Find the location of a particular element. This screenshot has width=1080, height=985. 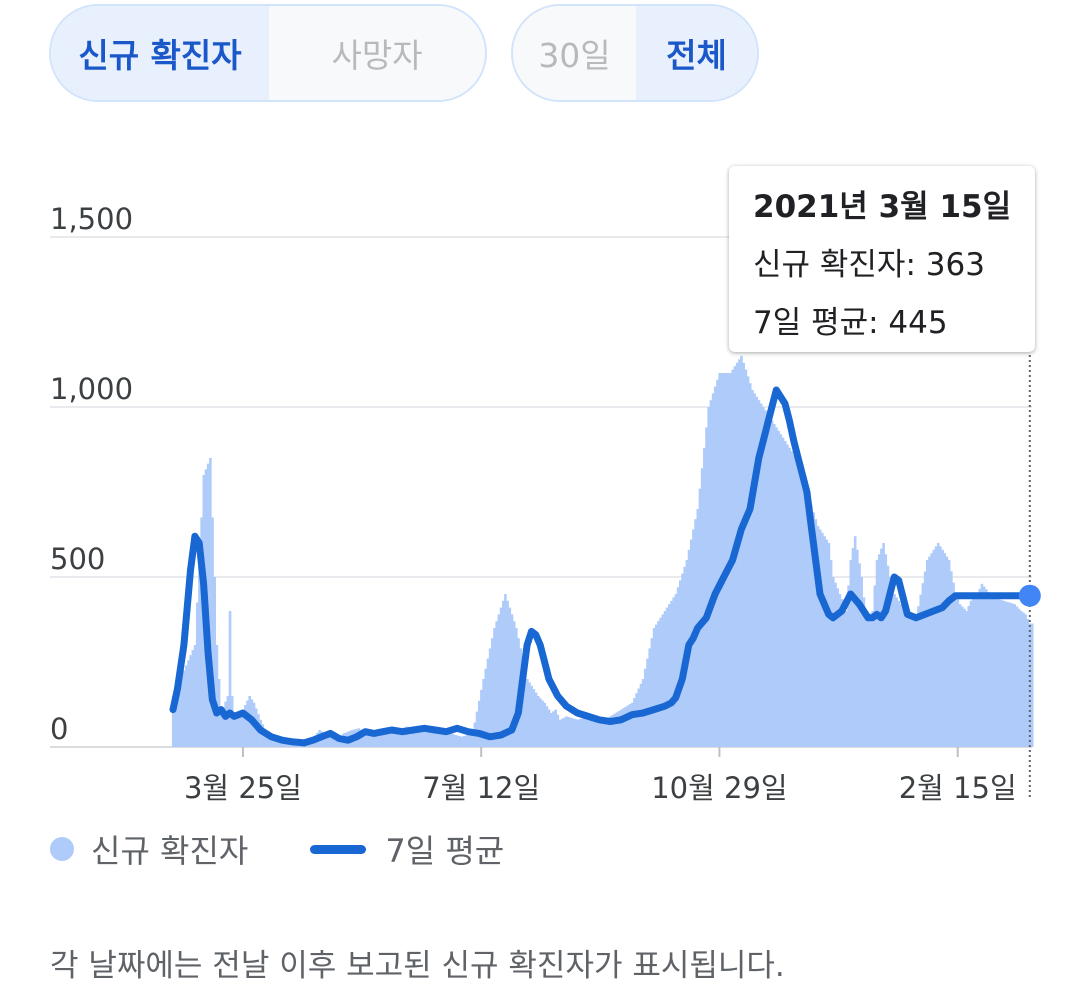

range-all-button: 전체 is located at coordinates (696, 53).